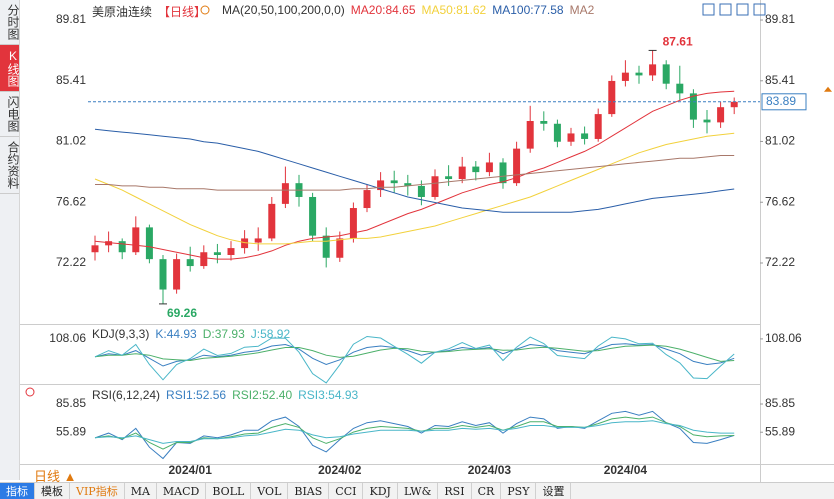 Image resolution: width=834 pixels, height=499 pixels. Describe the element at coordinates (10, 240) in the screenshot. I see `sidebar: 分时图 K线图 闪电图 合约资料` at that location.